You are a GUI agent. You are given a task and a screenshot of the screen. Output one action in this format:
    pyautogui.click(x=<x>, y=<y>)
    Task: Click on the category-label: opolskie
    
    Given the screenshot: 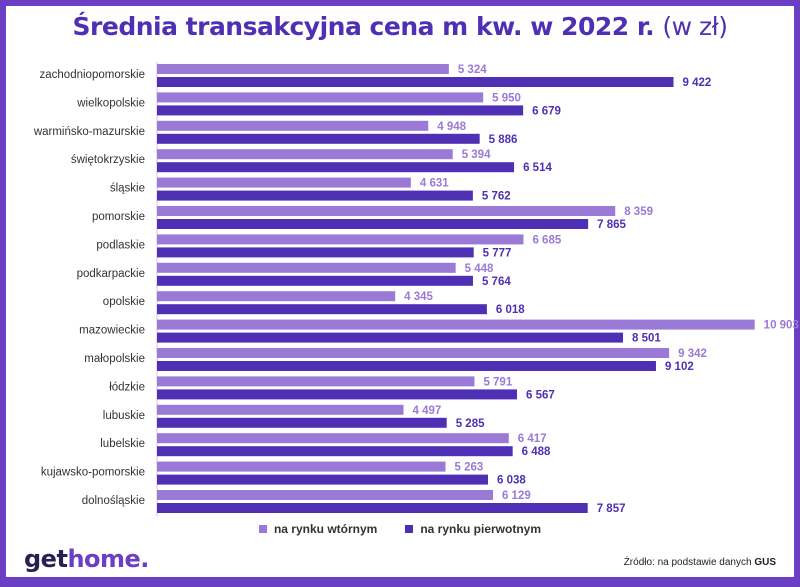 What is the action you would take?
    pyautogui.click(x=124, y=302)
    